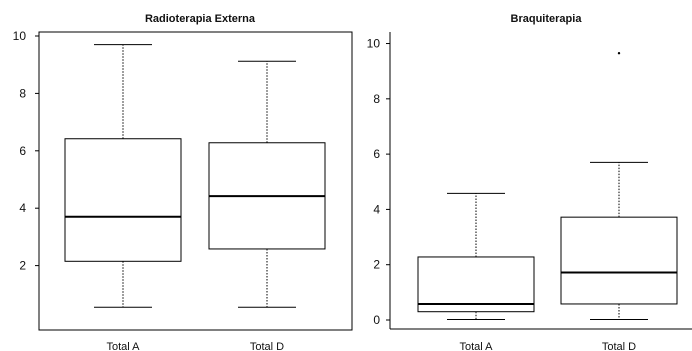 The image size is (692, 351). What do you see at coordinates (619, 53) in the screenshot?
I see `outlier-point` at bounding box center [619, 53].